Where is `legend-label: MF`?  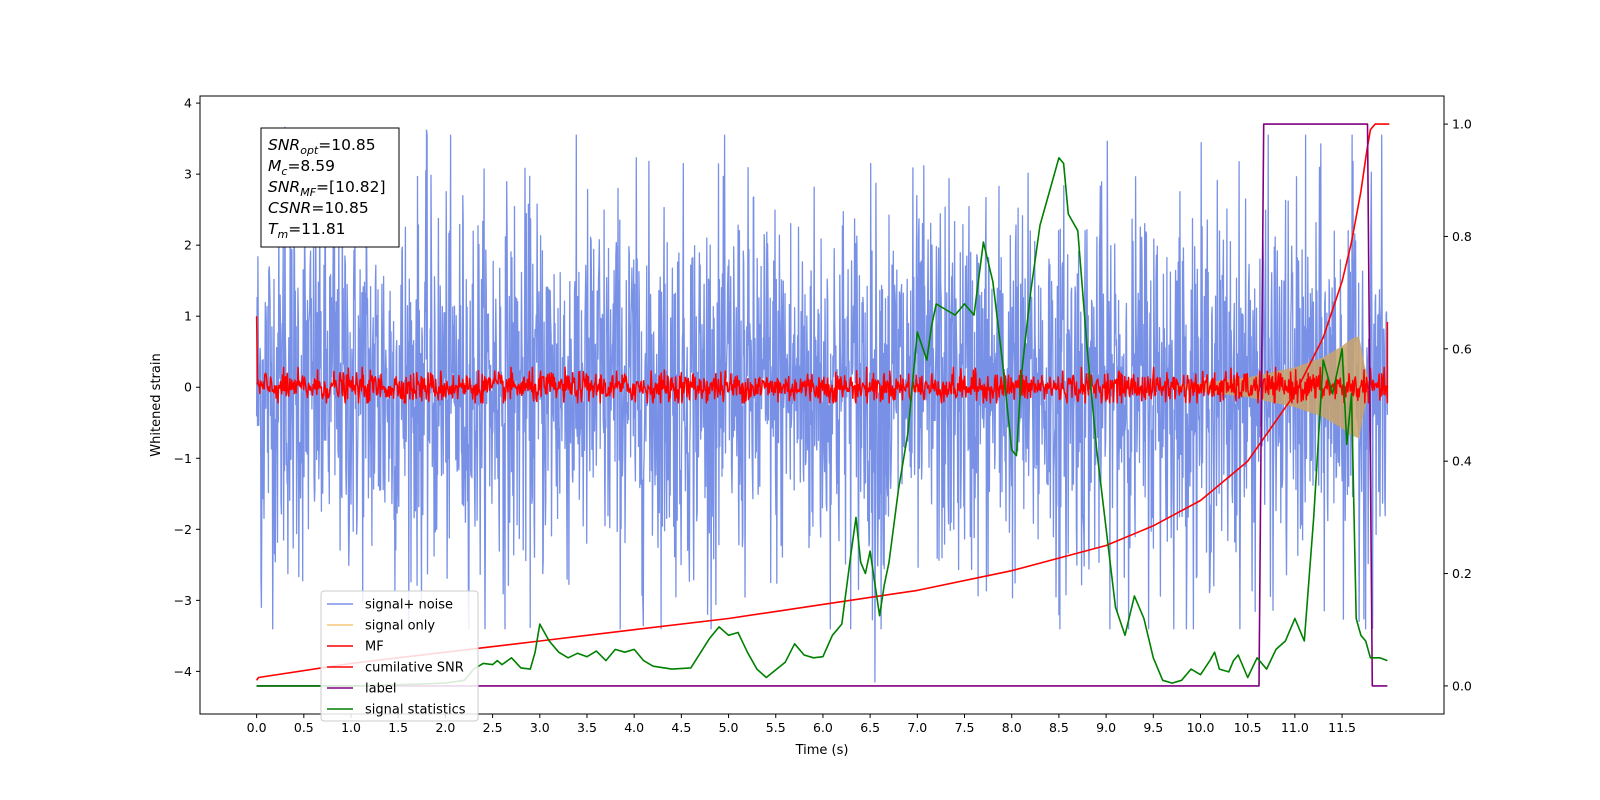 legend-label: MF is located at coordinates (374, 647).